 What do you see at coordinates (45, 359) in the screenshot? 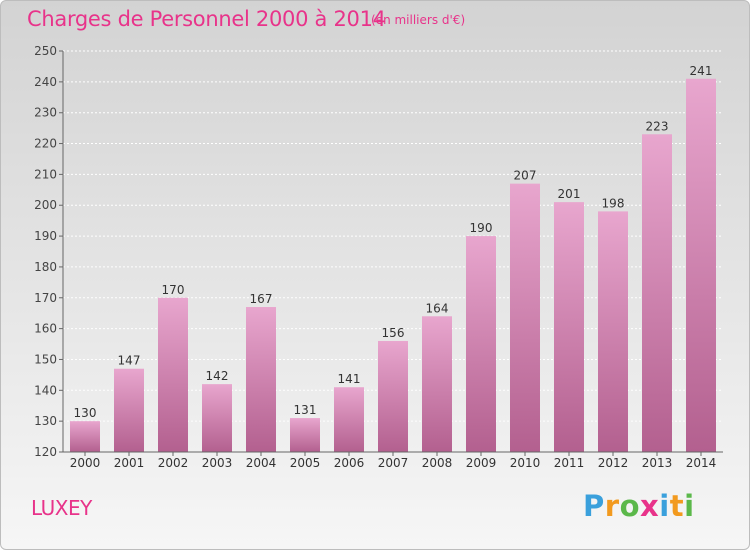
I see `y-tick-label: 150` at bounding box center [45, 359].